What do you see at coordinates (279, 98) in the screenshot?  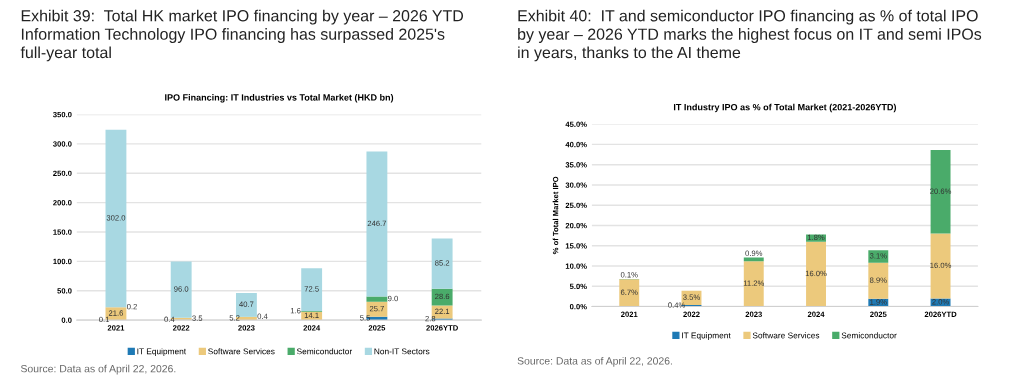 I see `chart-subtitle: IPO Financing: IT Industries vs Total Market (HKD bn)` at bounding box center [279, 98].